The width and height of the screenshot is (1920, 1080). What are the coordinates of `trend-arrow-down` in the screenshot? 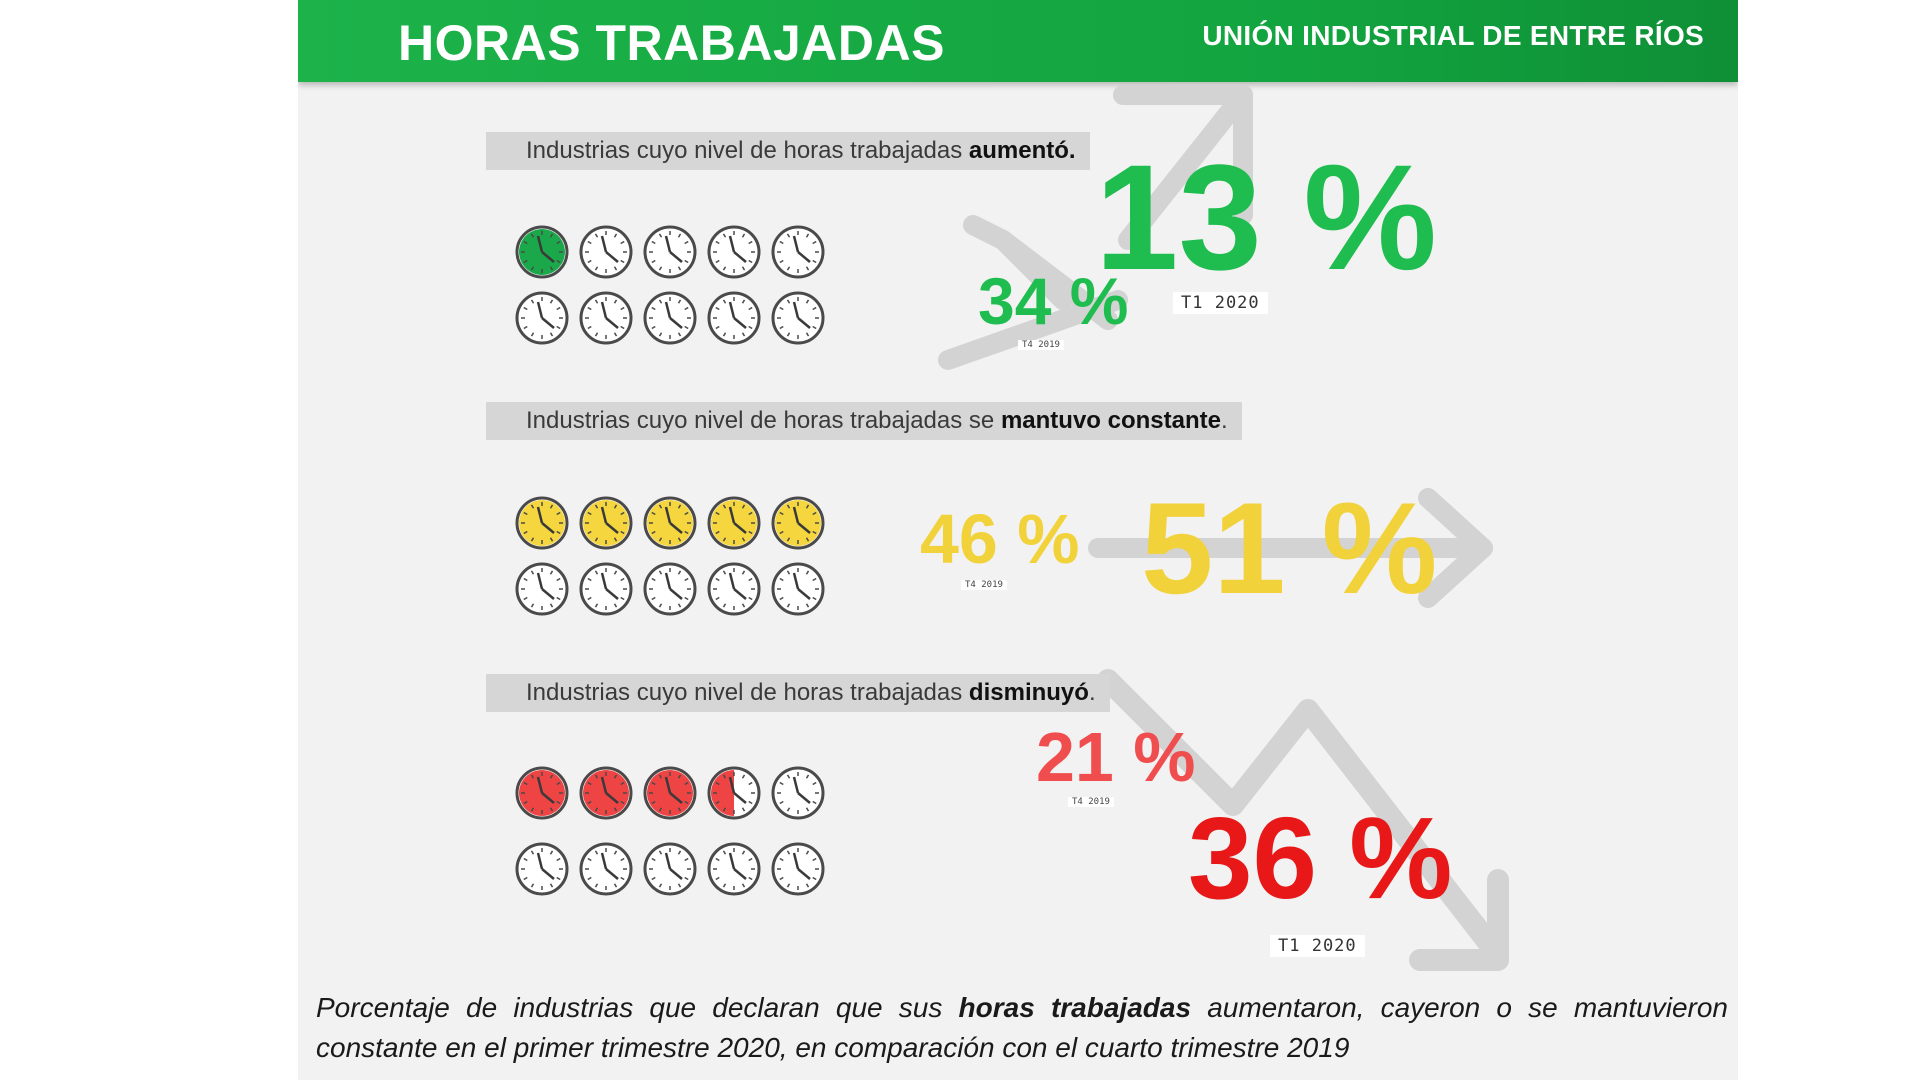 It's located at (1303, 820).